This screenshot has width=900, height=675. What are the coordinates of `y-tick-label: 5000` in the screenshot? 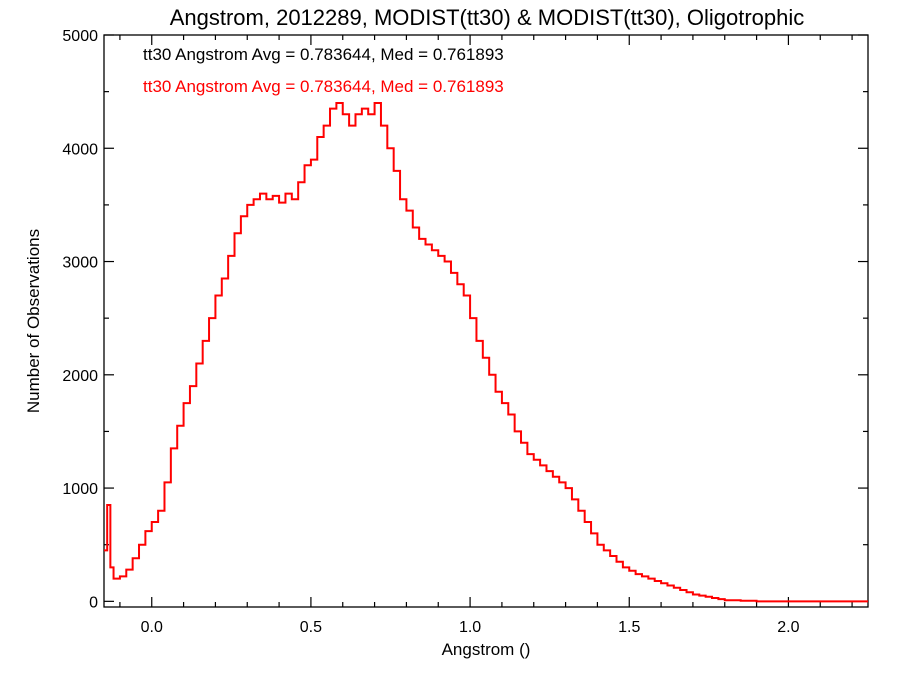 It's located at (80, 36).